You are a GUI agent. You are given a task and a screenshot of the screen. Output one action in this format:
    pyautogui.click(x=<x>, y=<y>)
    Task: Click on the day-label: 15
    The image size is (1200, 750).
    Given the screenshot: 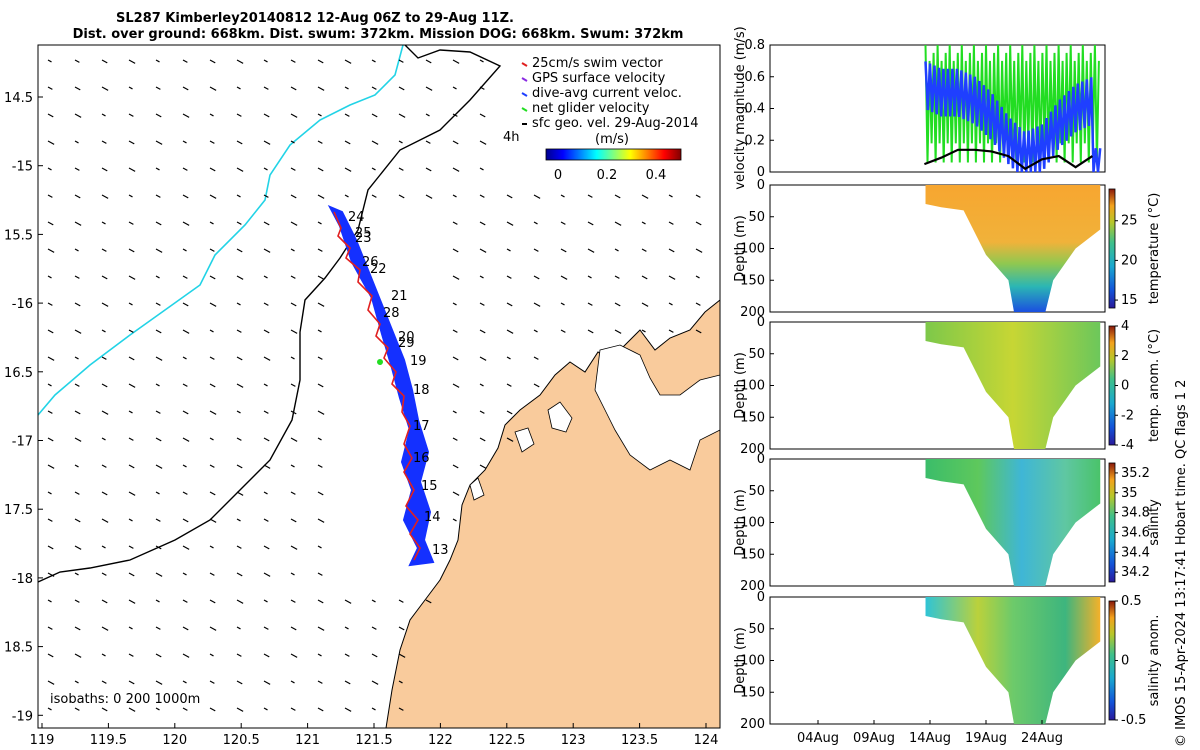 What is the action you would take?
    pyautogui.click(x=429, y=486)
    